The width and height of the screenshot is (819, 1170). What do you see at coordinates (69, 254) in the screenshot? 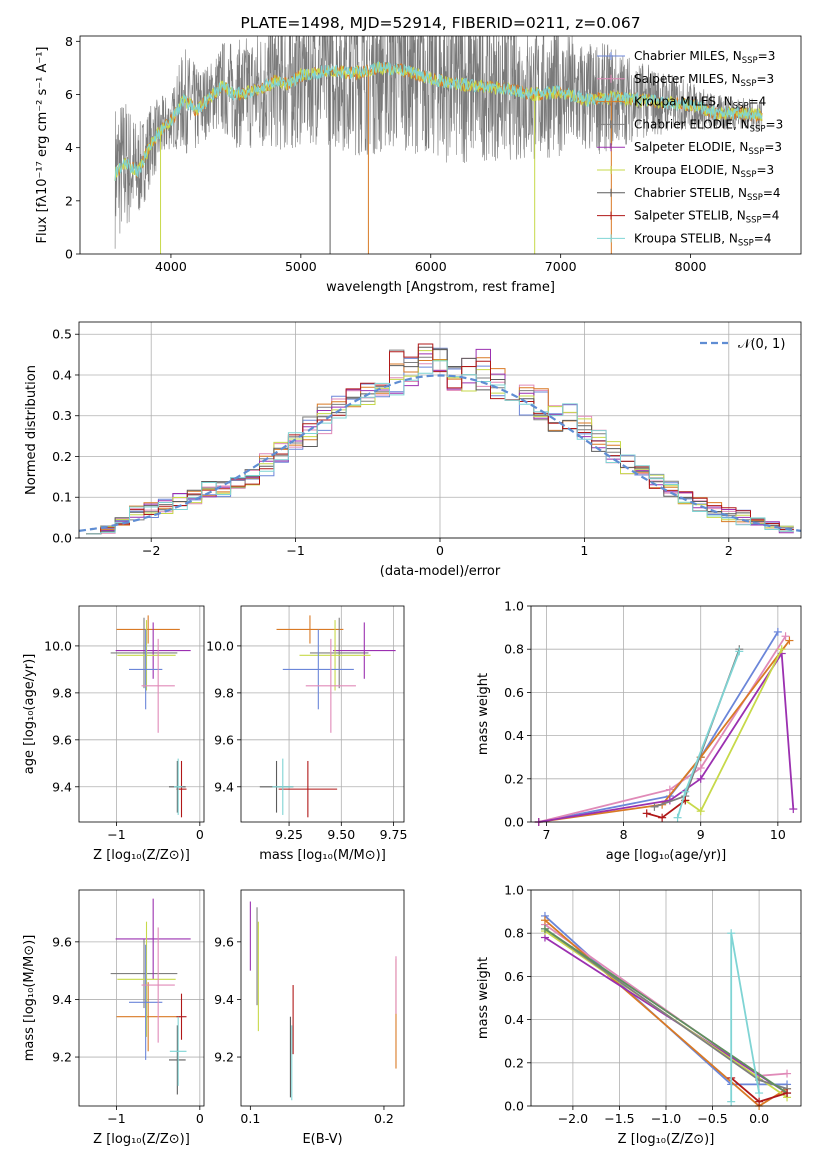
I see `y-tick-label: 0` at bounding box center [69, 254].